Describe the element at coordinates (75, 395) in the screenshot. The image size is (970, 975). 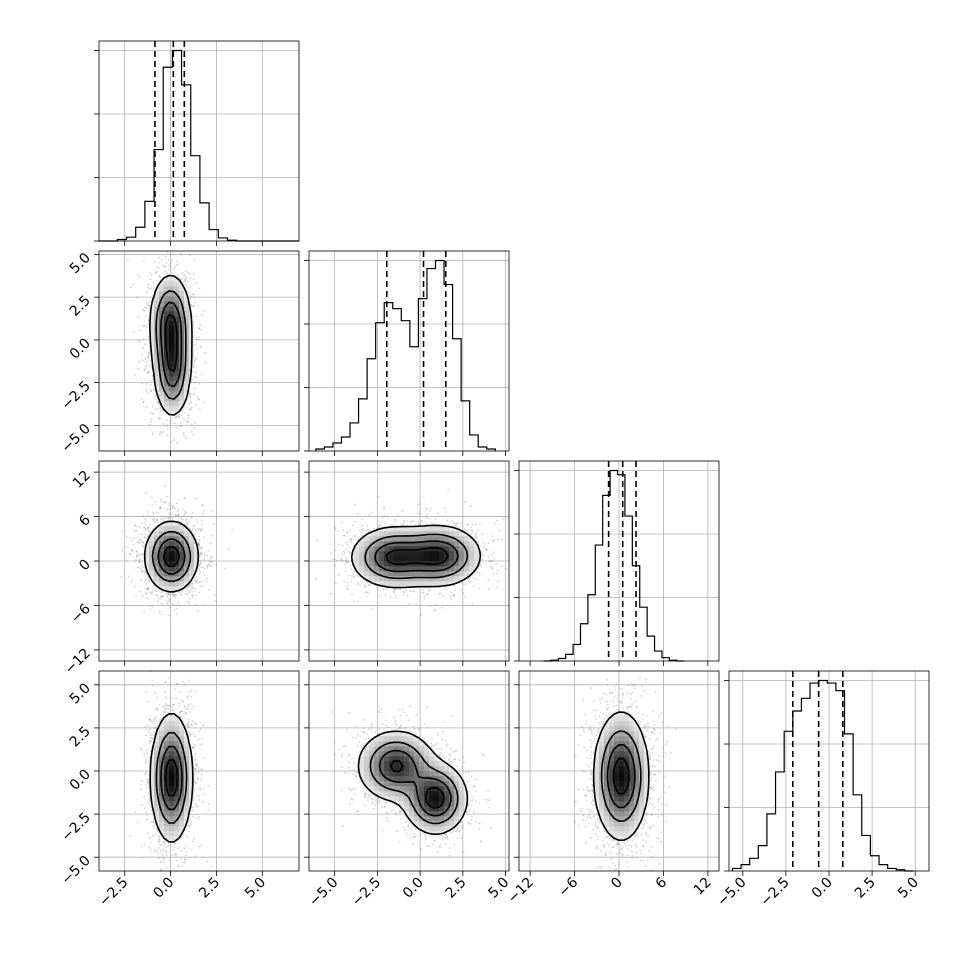
I see `y-tick-label: −2.5` at that location.